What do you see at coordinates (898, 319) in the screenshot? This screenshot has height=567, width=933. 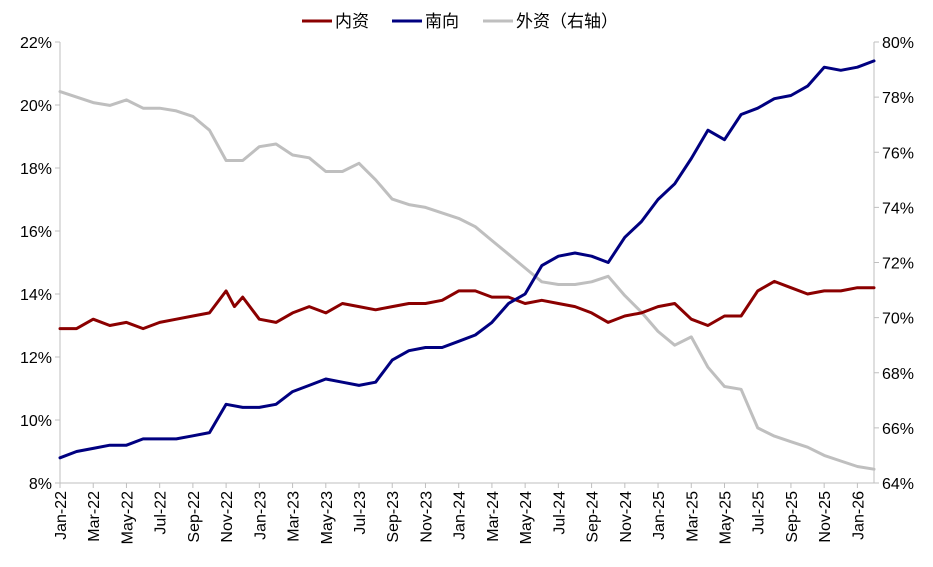 I see `right-tick-label: 70%` at bounding box center [898, 319].